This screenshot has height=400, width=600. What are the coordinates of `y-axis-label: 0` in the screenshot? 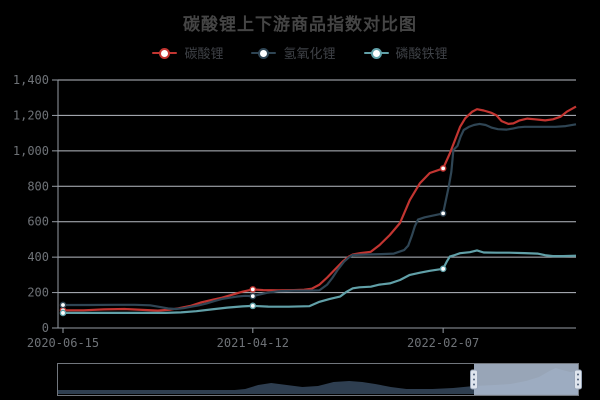 It's located at (45, 328).